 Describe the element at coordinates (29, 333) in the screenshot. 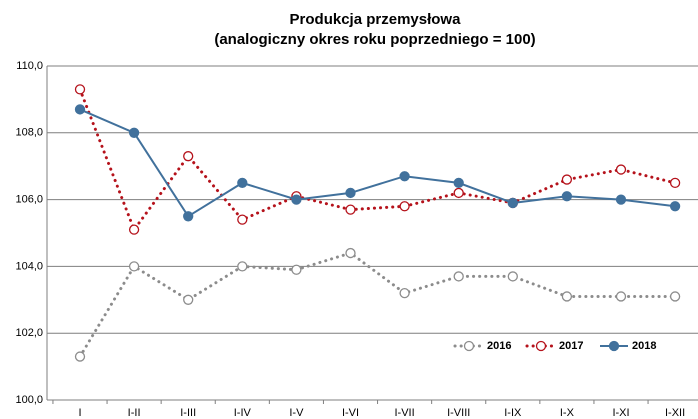

I see `y-tick-label: 102,0` at that location.